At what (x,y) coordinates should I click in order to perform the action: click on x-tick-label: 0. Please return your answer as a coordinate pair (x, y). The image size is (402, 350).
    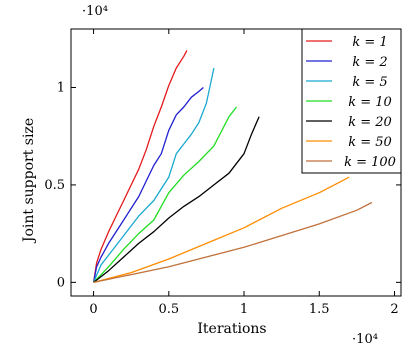
    Looking at the image, I should click on (93, 309).